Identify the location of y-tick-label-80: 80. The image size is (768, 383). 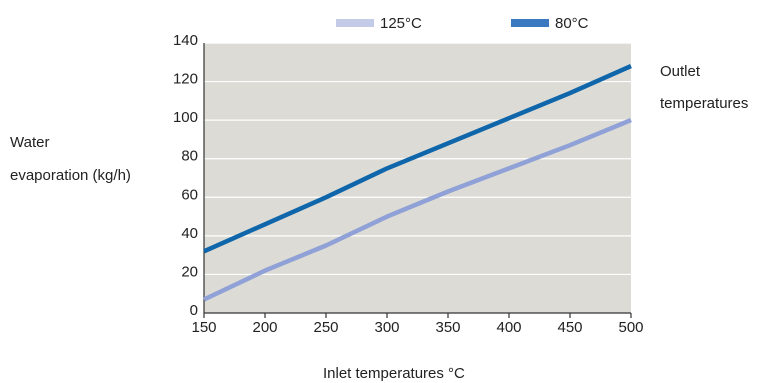
(189, 156).